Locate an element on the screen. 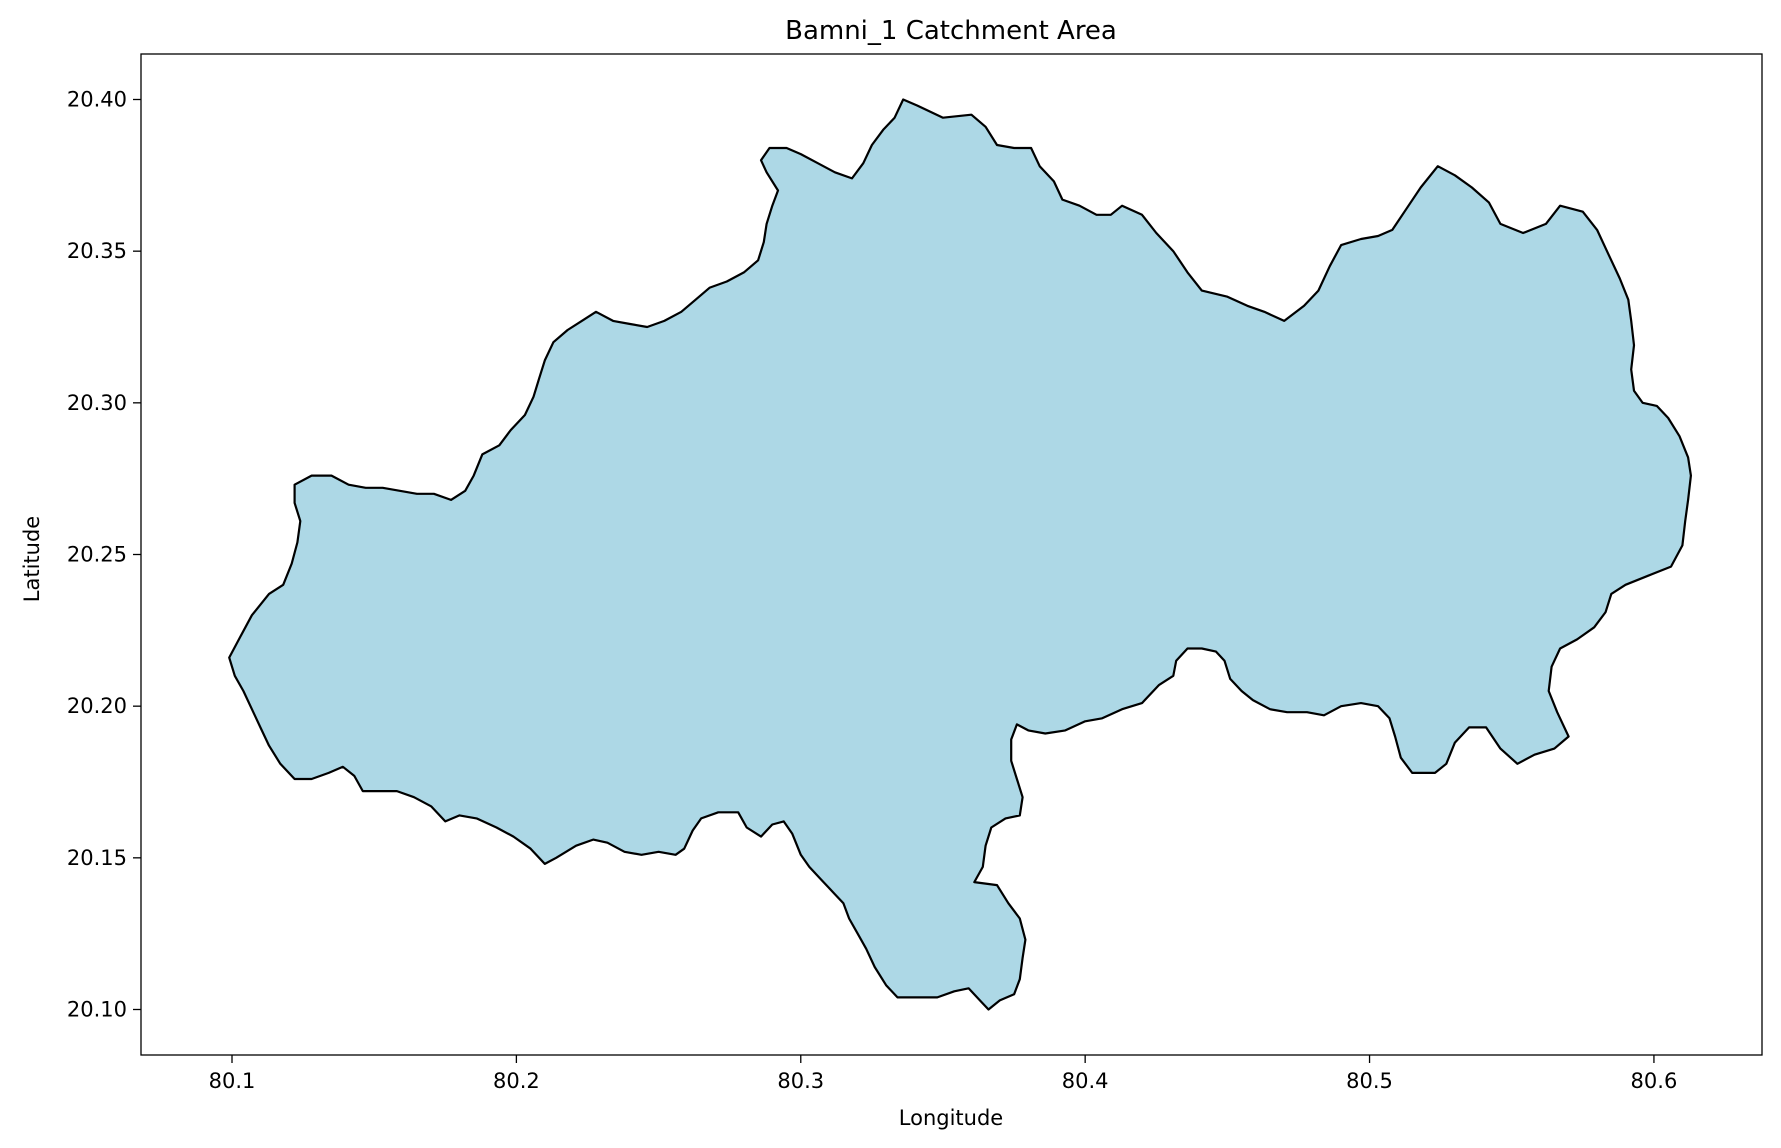 The height and width of the screenshot is (1148, 1781). x-tick-label: 80.2 is located at coordinates (516, 1081).